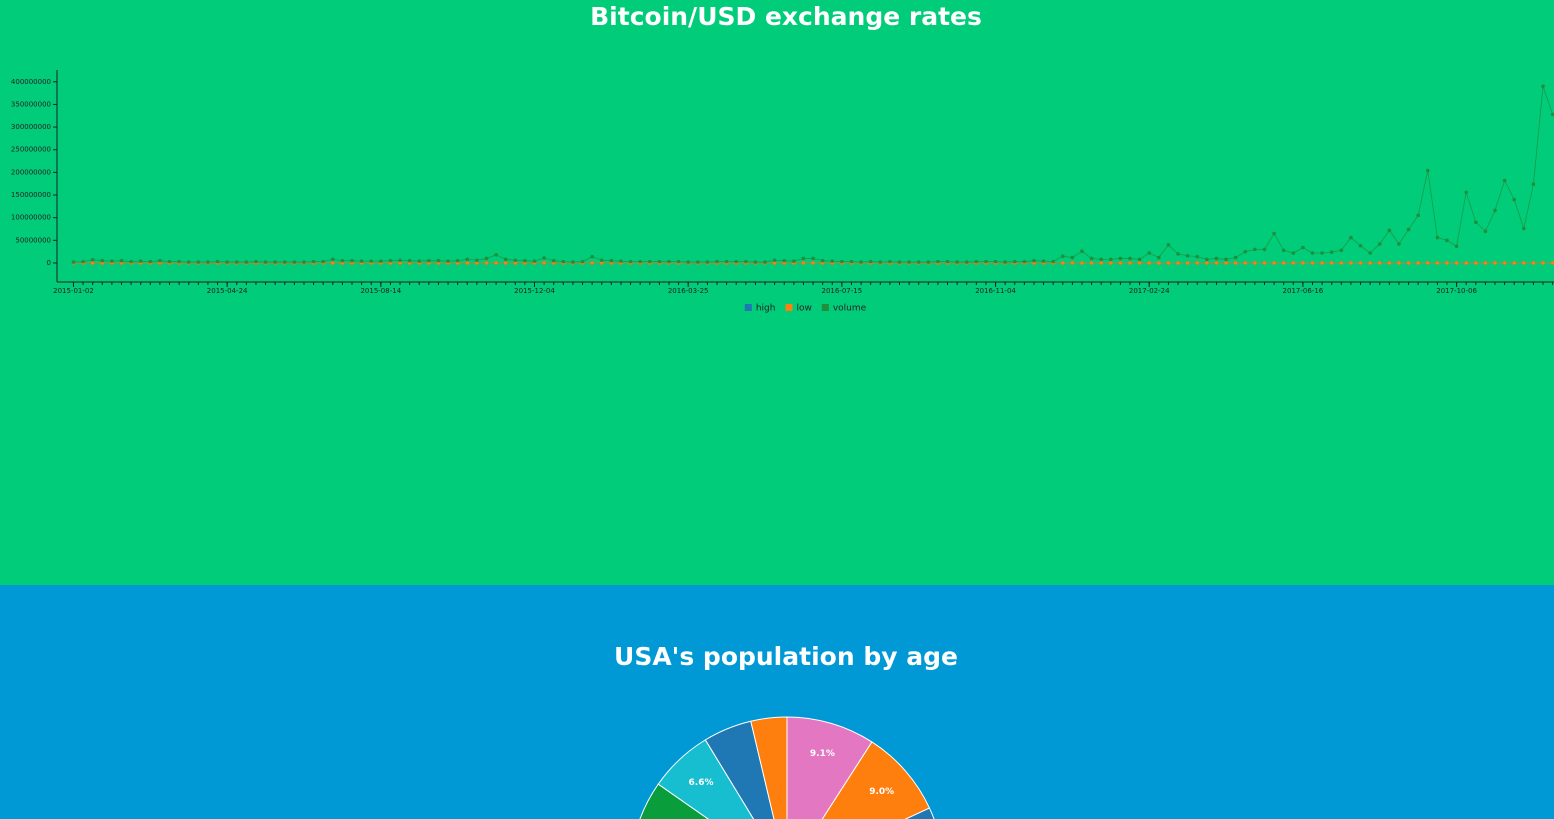 The image size is (1554, 819). What do you see at coordinates (995, 291) in the screenshot?
I see `x-tick-label: 2016-11-04` at bounding box center [995, 291].